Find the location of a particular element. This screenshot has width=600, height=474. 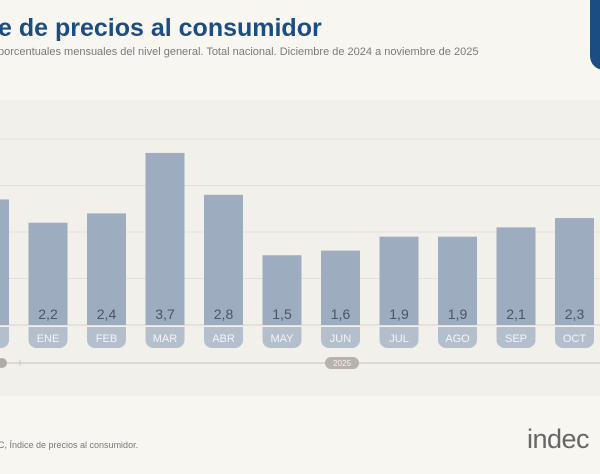

value-label: 2,4 is located at coordinates (107, 314).